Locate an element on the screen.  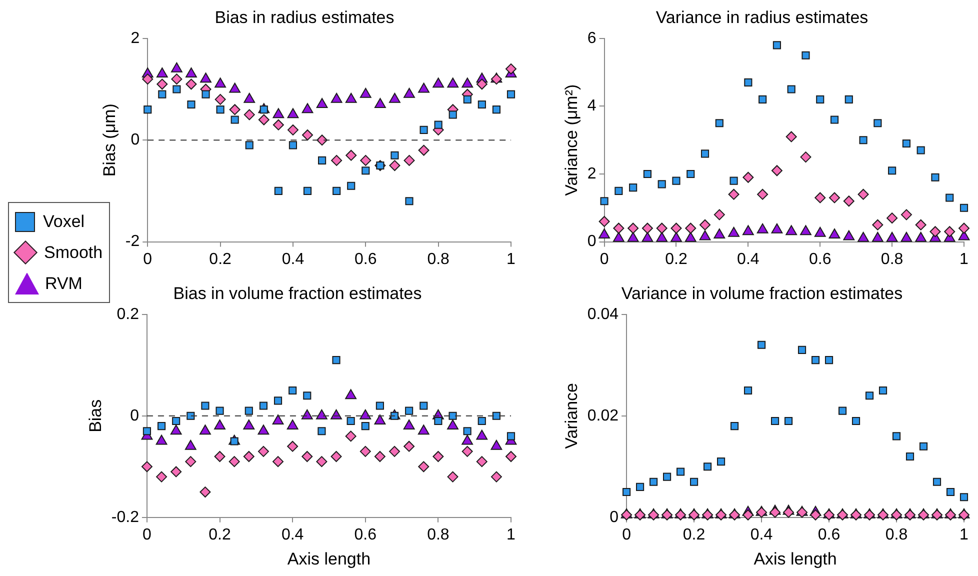
y-axis-title: Bias is located at coordinates (95, 415).